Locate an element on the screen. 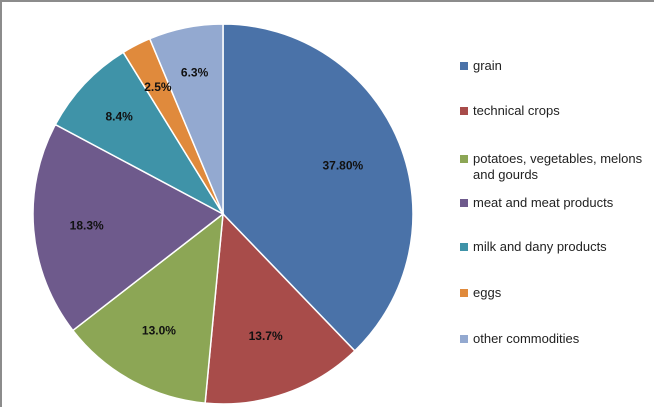  legend-label-meat: meat and meat products is located at coordinates (543, 202).